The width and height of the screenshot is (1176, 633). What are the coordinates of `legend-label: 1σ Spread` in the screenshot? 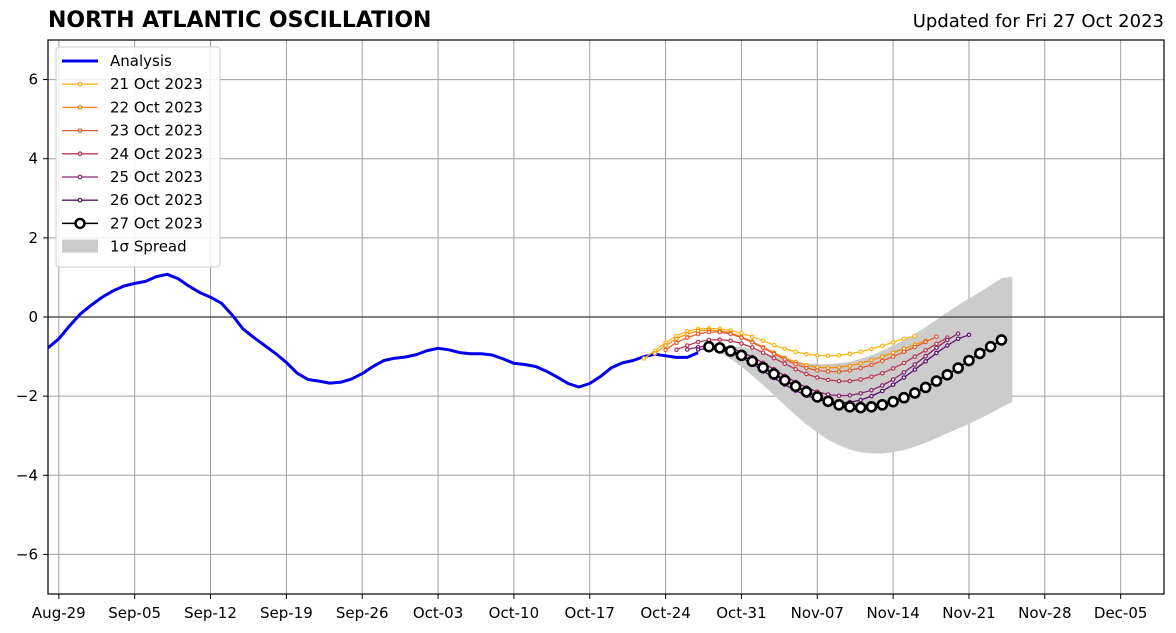 It's located at (148, 247).